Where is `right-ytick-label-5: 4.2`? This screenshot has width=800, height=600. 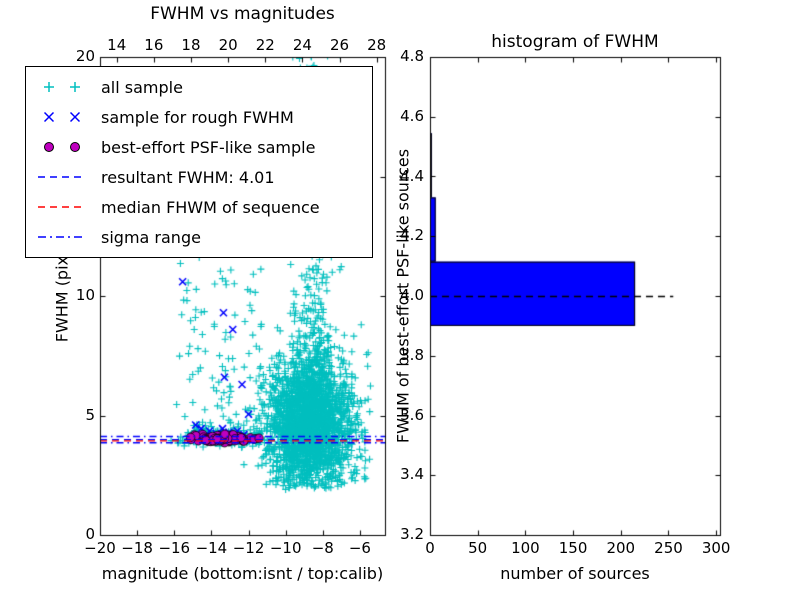 right-ytick-label-5: 4.2 is located at coordinates (412, 235).